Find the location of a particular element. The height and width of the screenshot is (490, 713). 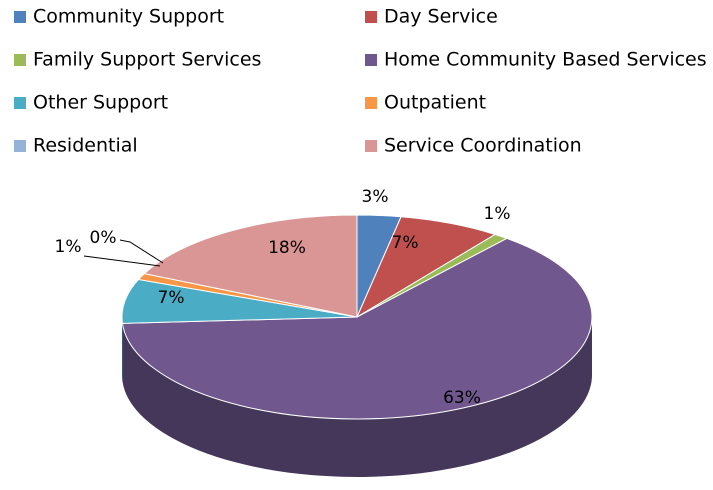

legend-label: Other Support is located at coordinates (100, 103).